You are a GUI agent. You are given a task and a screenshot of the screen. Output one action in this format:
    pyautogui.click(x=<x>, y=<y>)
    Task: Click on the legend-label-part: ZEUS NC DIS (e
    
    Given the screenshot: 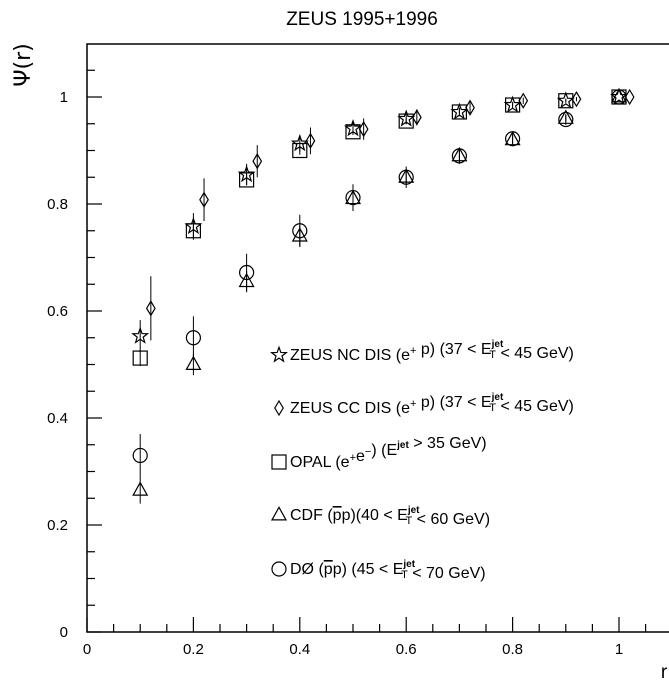 What is the action you would take?
    pyautogui.click(x=350, y=355)
    